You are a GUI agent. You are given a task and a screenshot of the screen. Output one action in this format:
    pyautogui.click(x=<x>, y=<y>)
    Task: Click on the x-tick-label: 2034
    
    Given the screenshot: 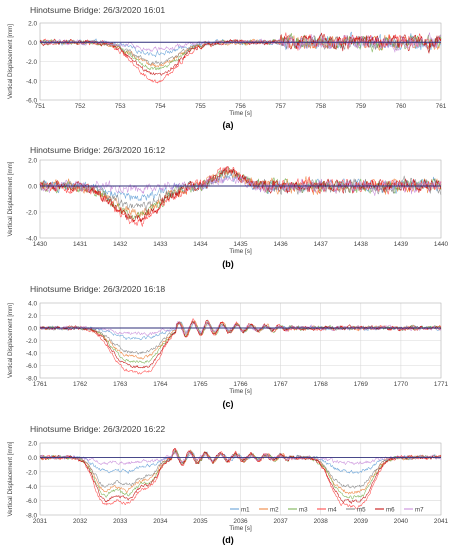 What is the action you would take?
    pyautogui.click(x=160, y=521)
    